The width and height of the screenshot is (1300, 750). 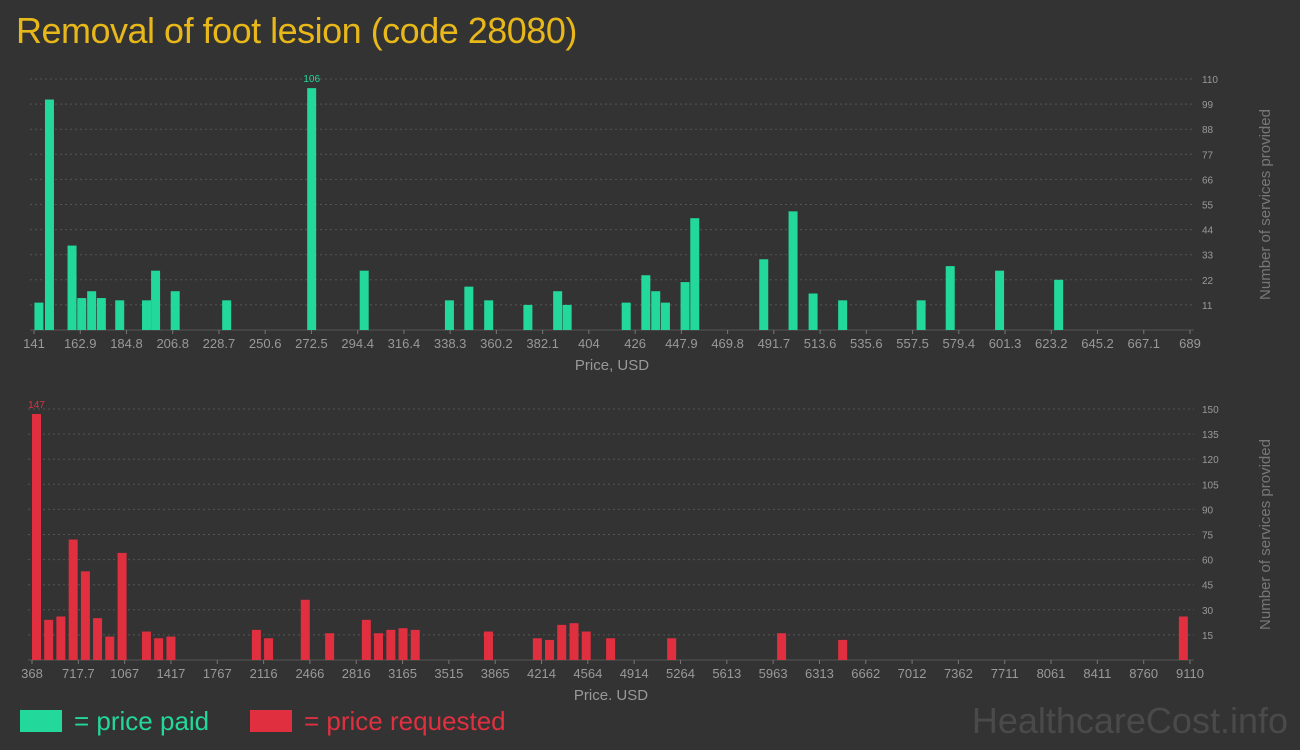 What do you see at coordinates (587, 673) in the screenshot?
I see `requested-x-tick-label: 4564` at bounding box center [587, 673].